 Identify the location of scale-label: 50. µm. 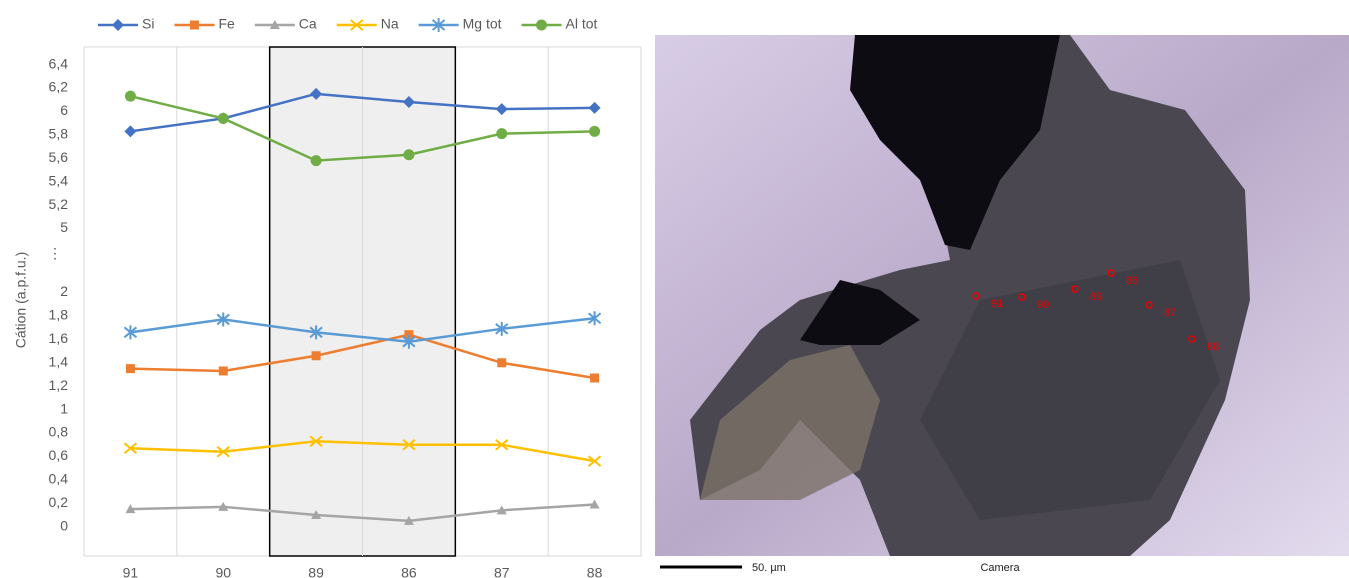
(769, 568).